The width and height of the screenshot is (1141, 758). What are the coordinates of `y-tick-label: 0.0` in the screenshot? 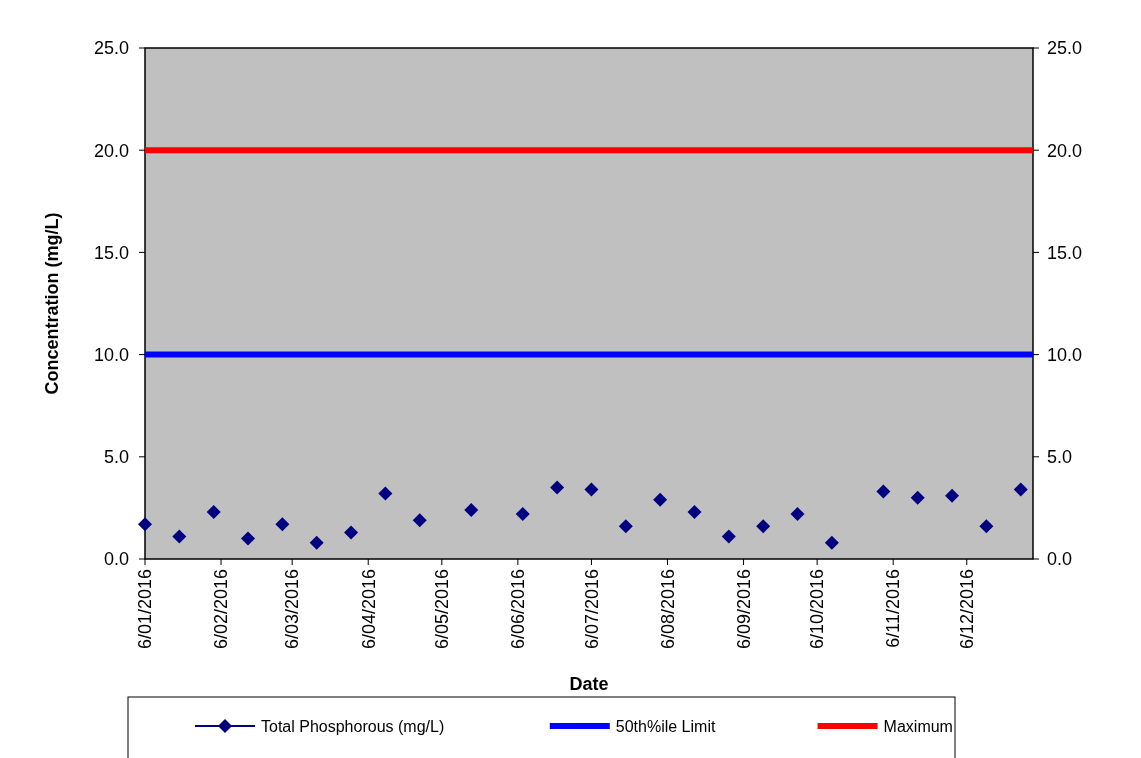 It's located at (116, 559).